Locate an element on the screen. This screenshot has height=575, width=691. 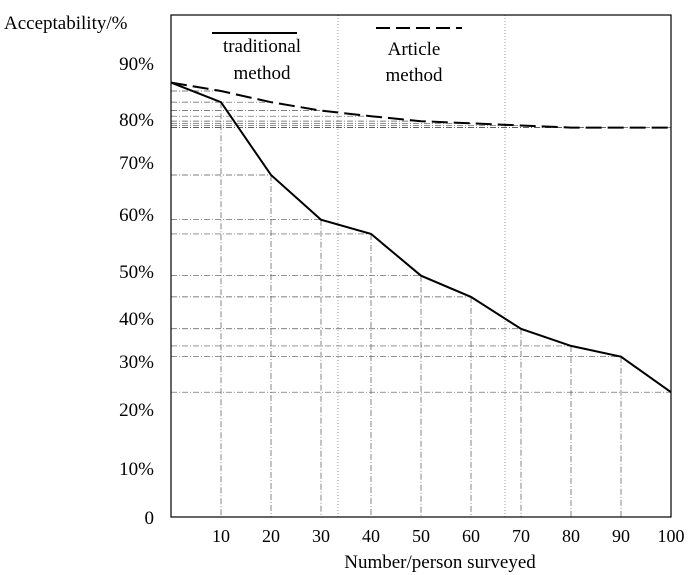
x-tick-label: 70 is located at coordinates (521, 536).